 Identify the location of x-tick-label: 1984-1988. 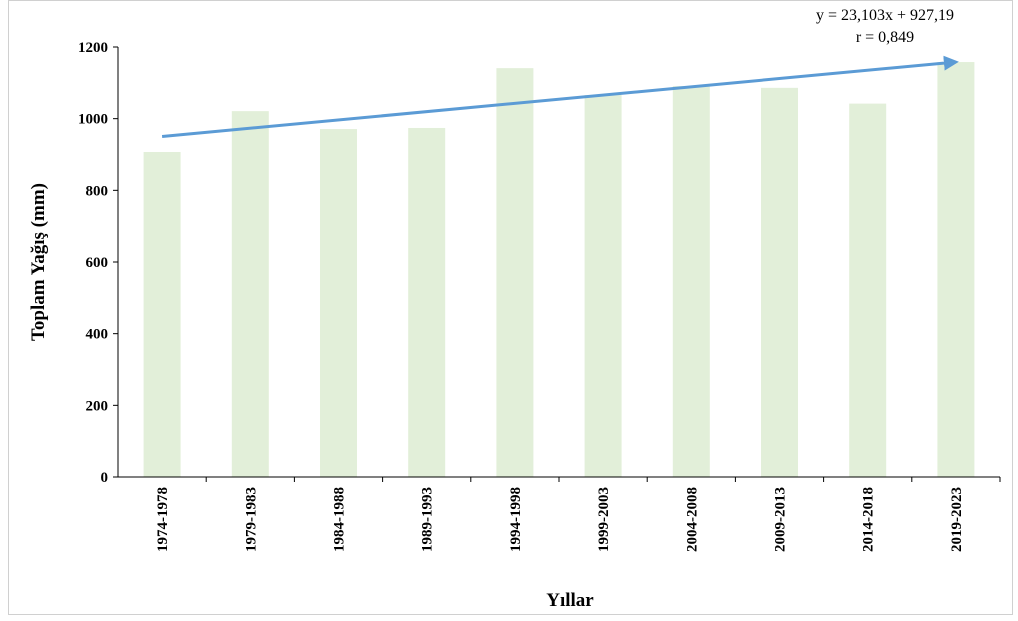
(340, 519).